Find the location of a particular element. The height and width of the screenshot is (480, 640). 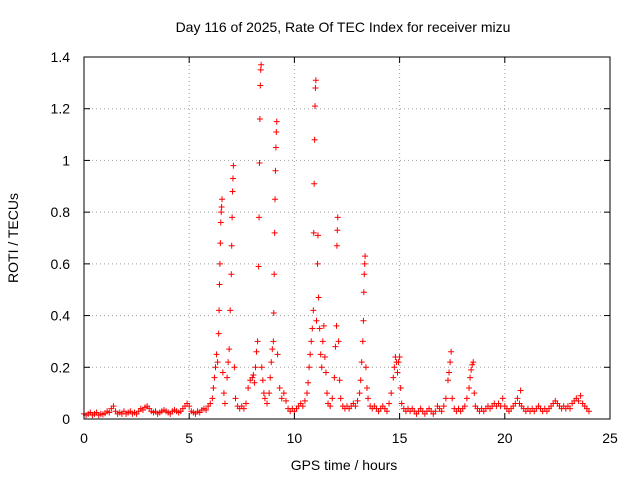

x-tick-label: 20 is located at coordinates (505, 438).